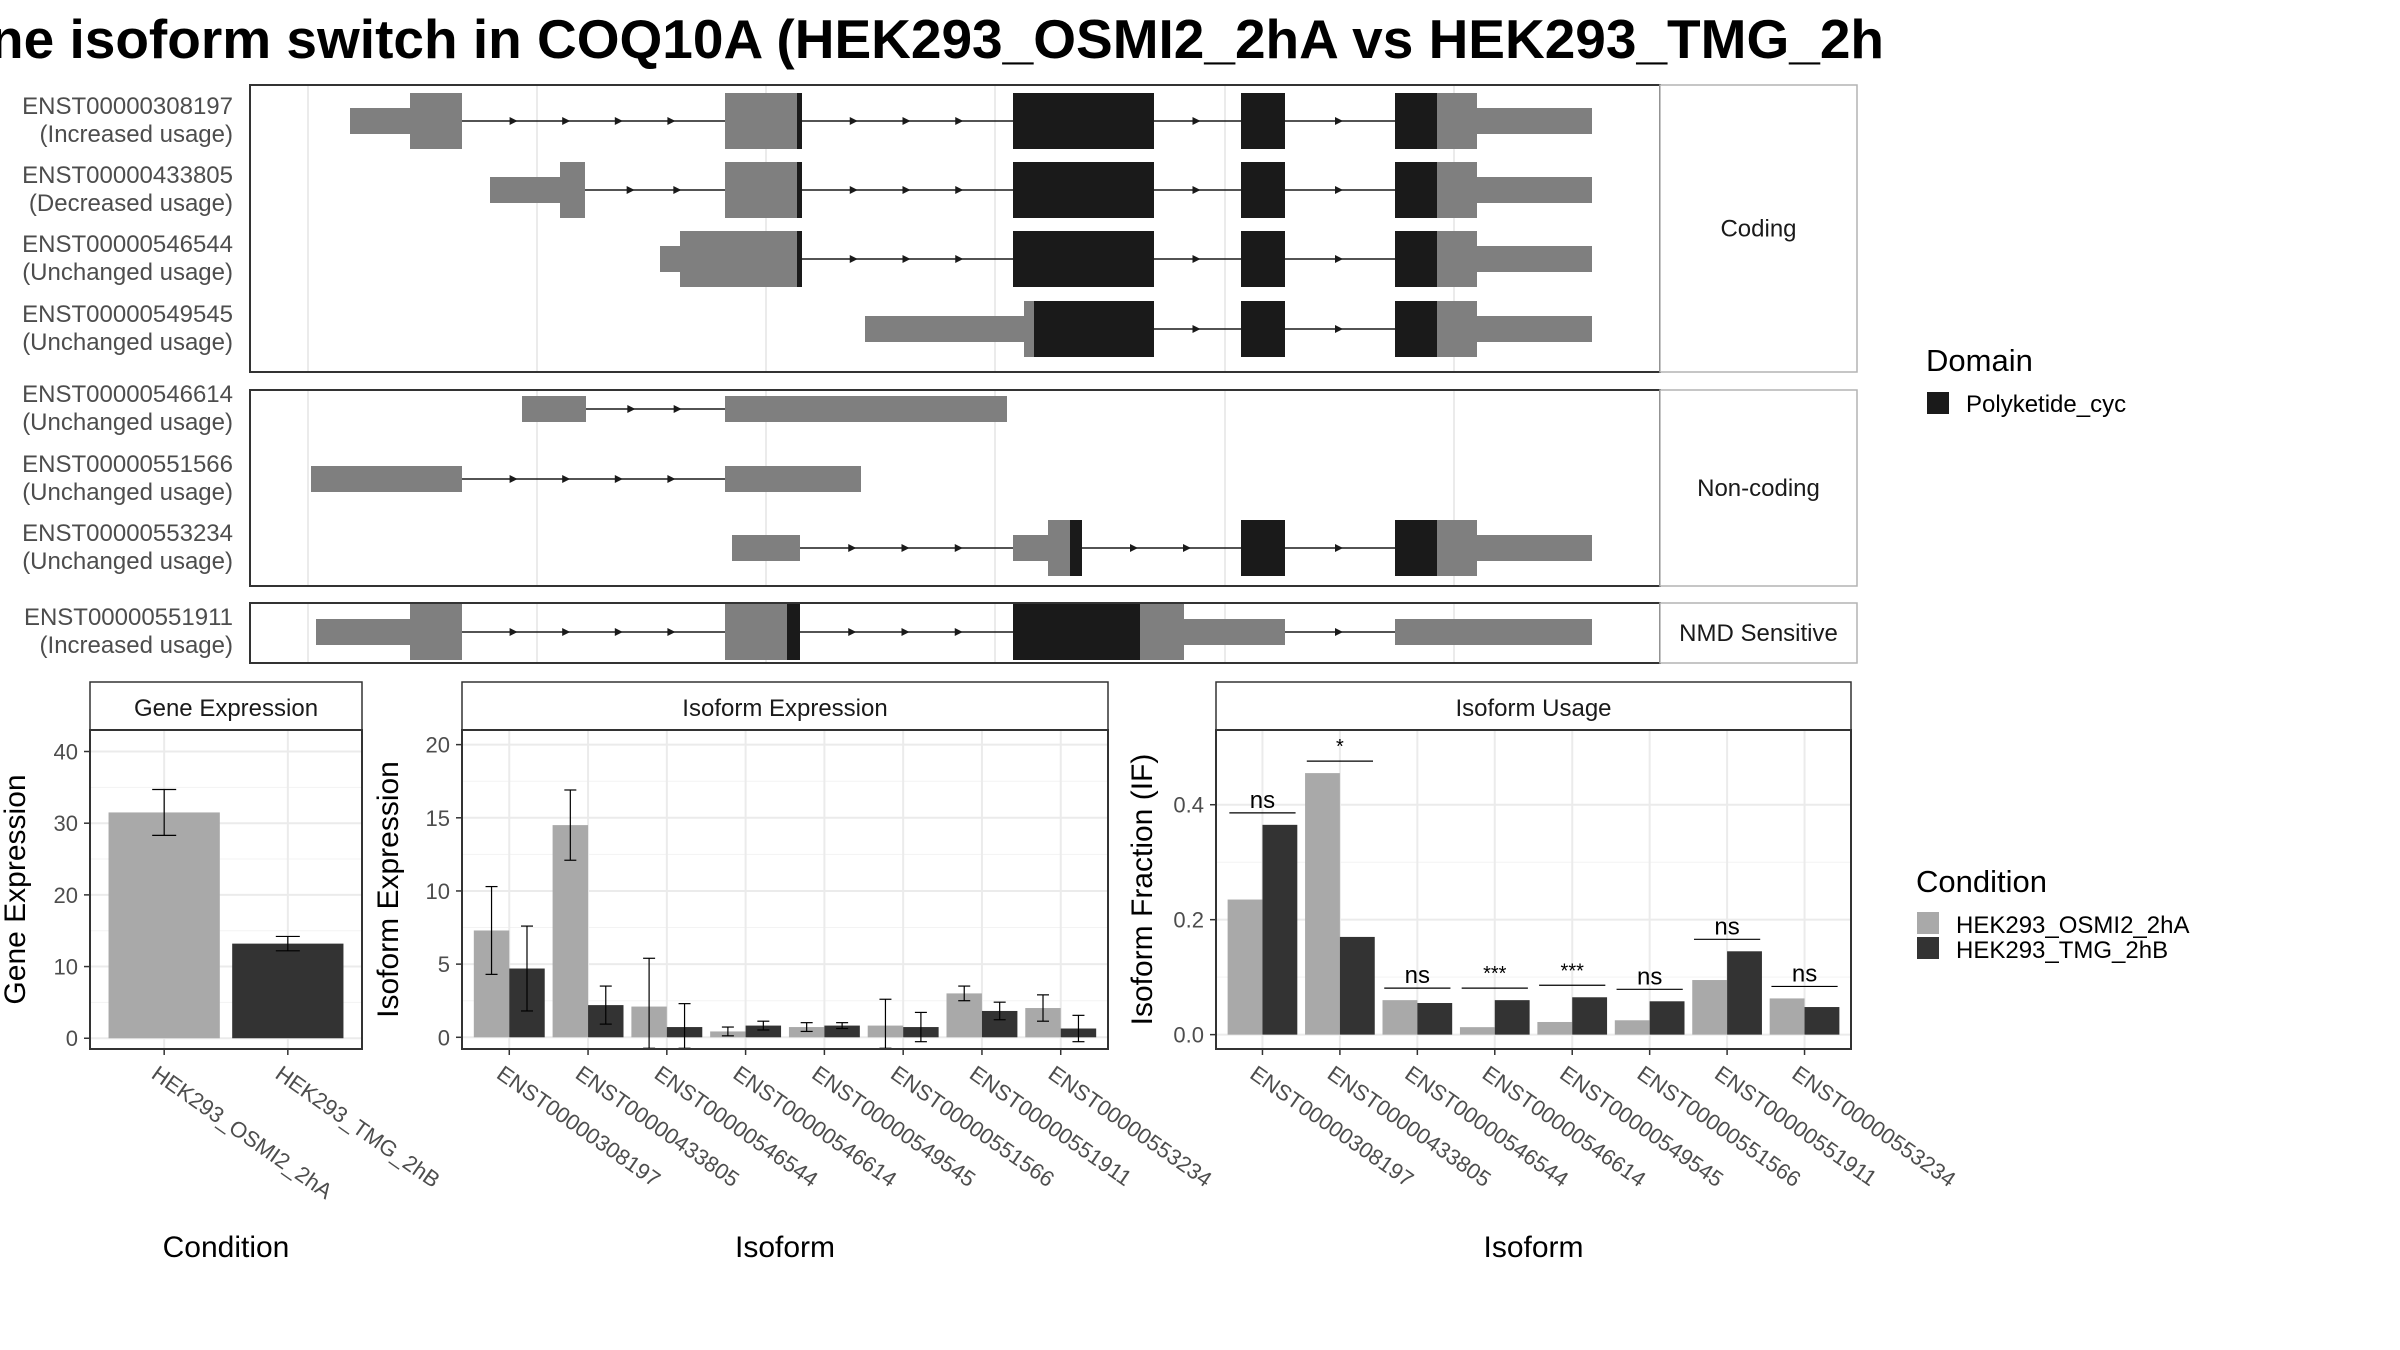 Image resolution: width=2400 pixels, height=1350 pixels. What do you see at coordinates (127, 175) in the screenshot?
I see `transcript-id-label: ENST00000433805` at bounding box center [127, 175].